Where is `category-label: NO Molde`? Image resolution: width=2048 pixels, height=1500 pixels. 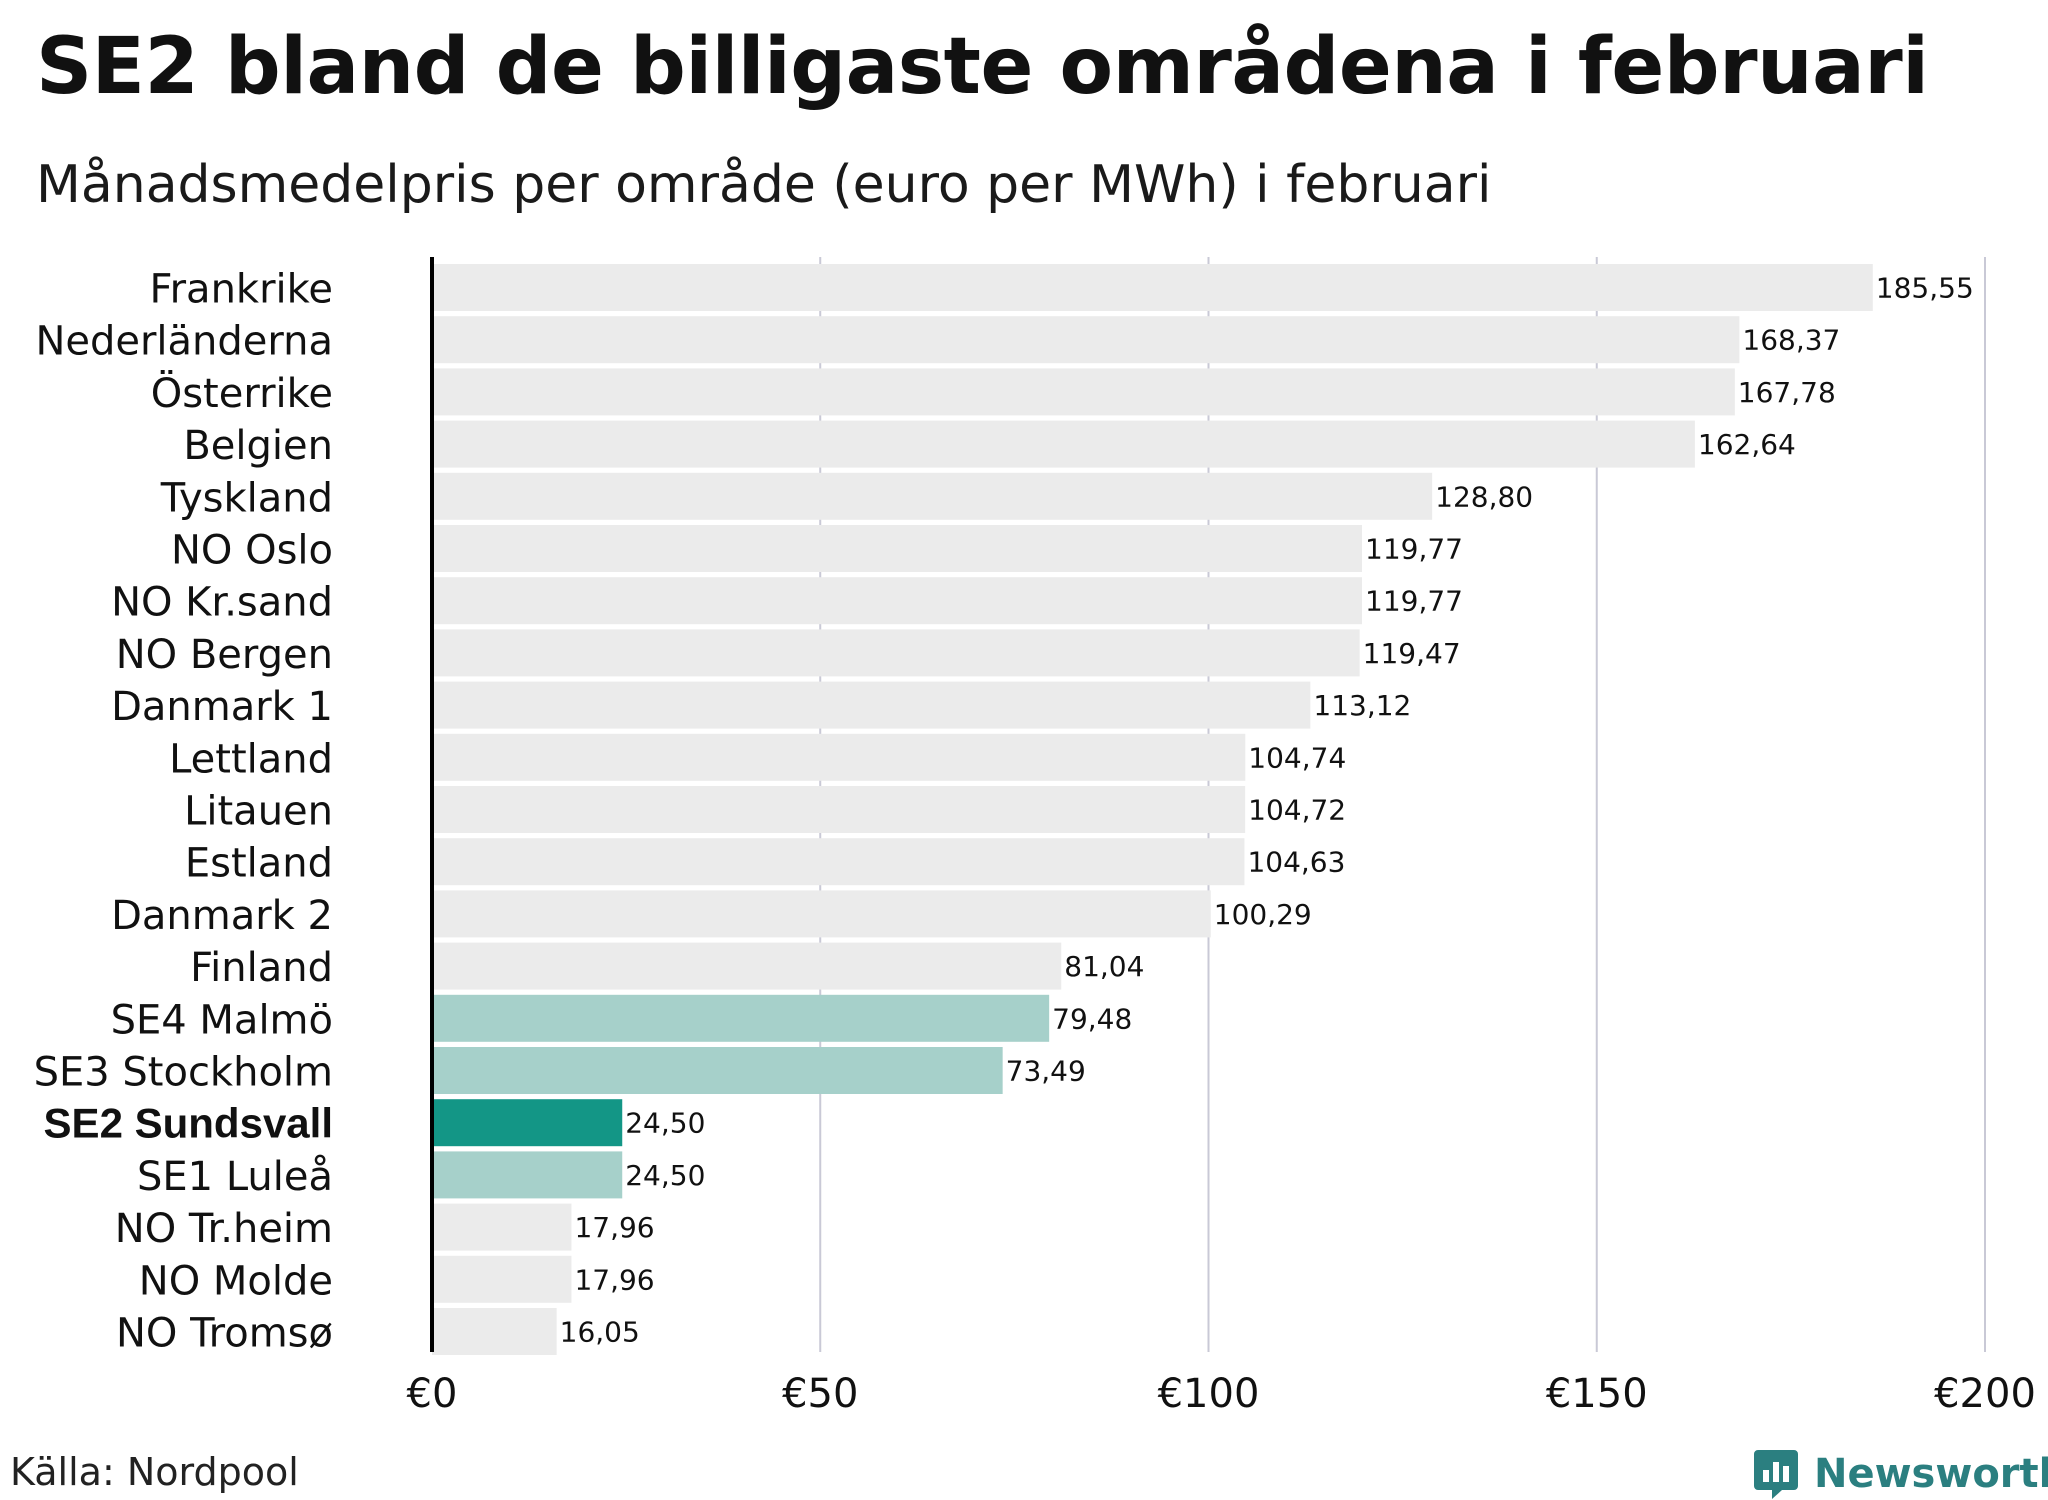
category-label: NO Molde is located at coordinates (236, 1281).